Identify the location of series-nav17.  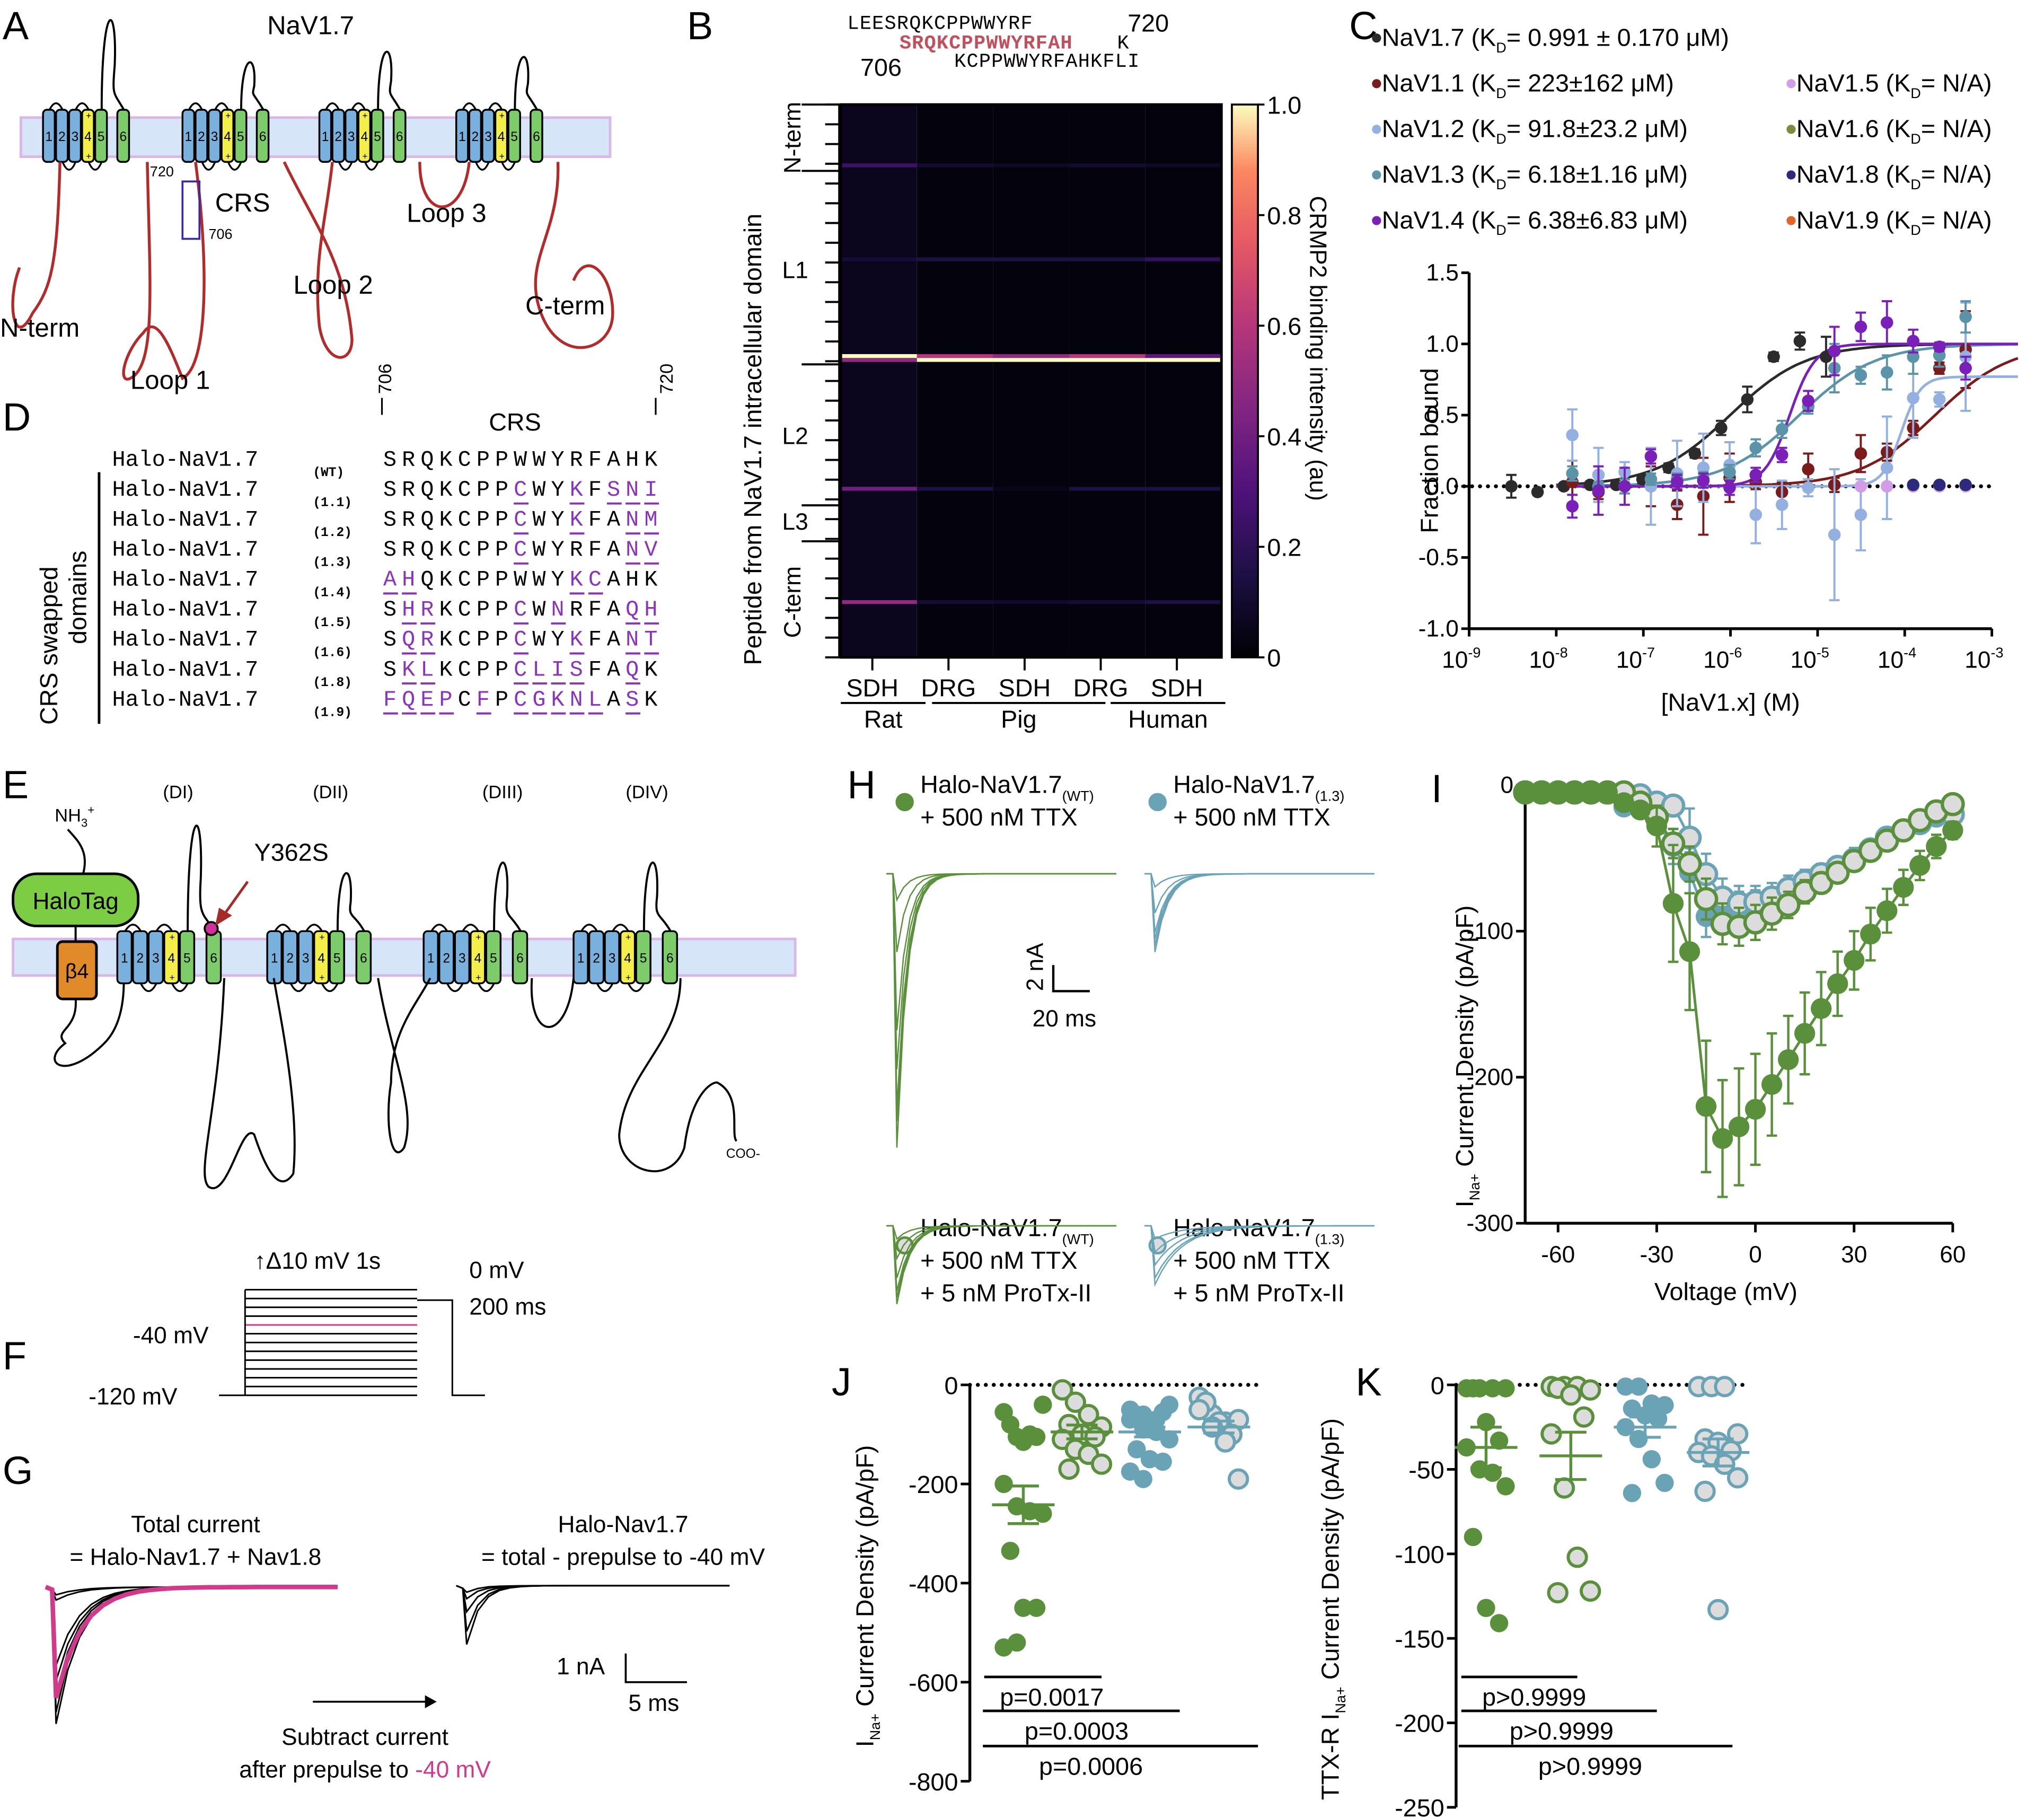
(1668, 415).